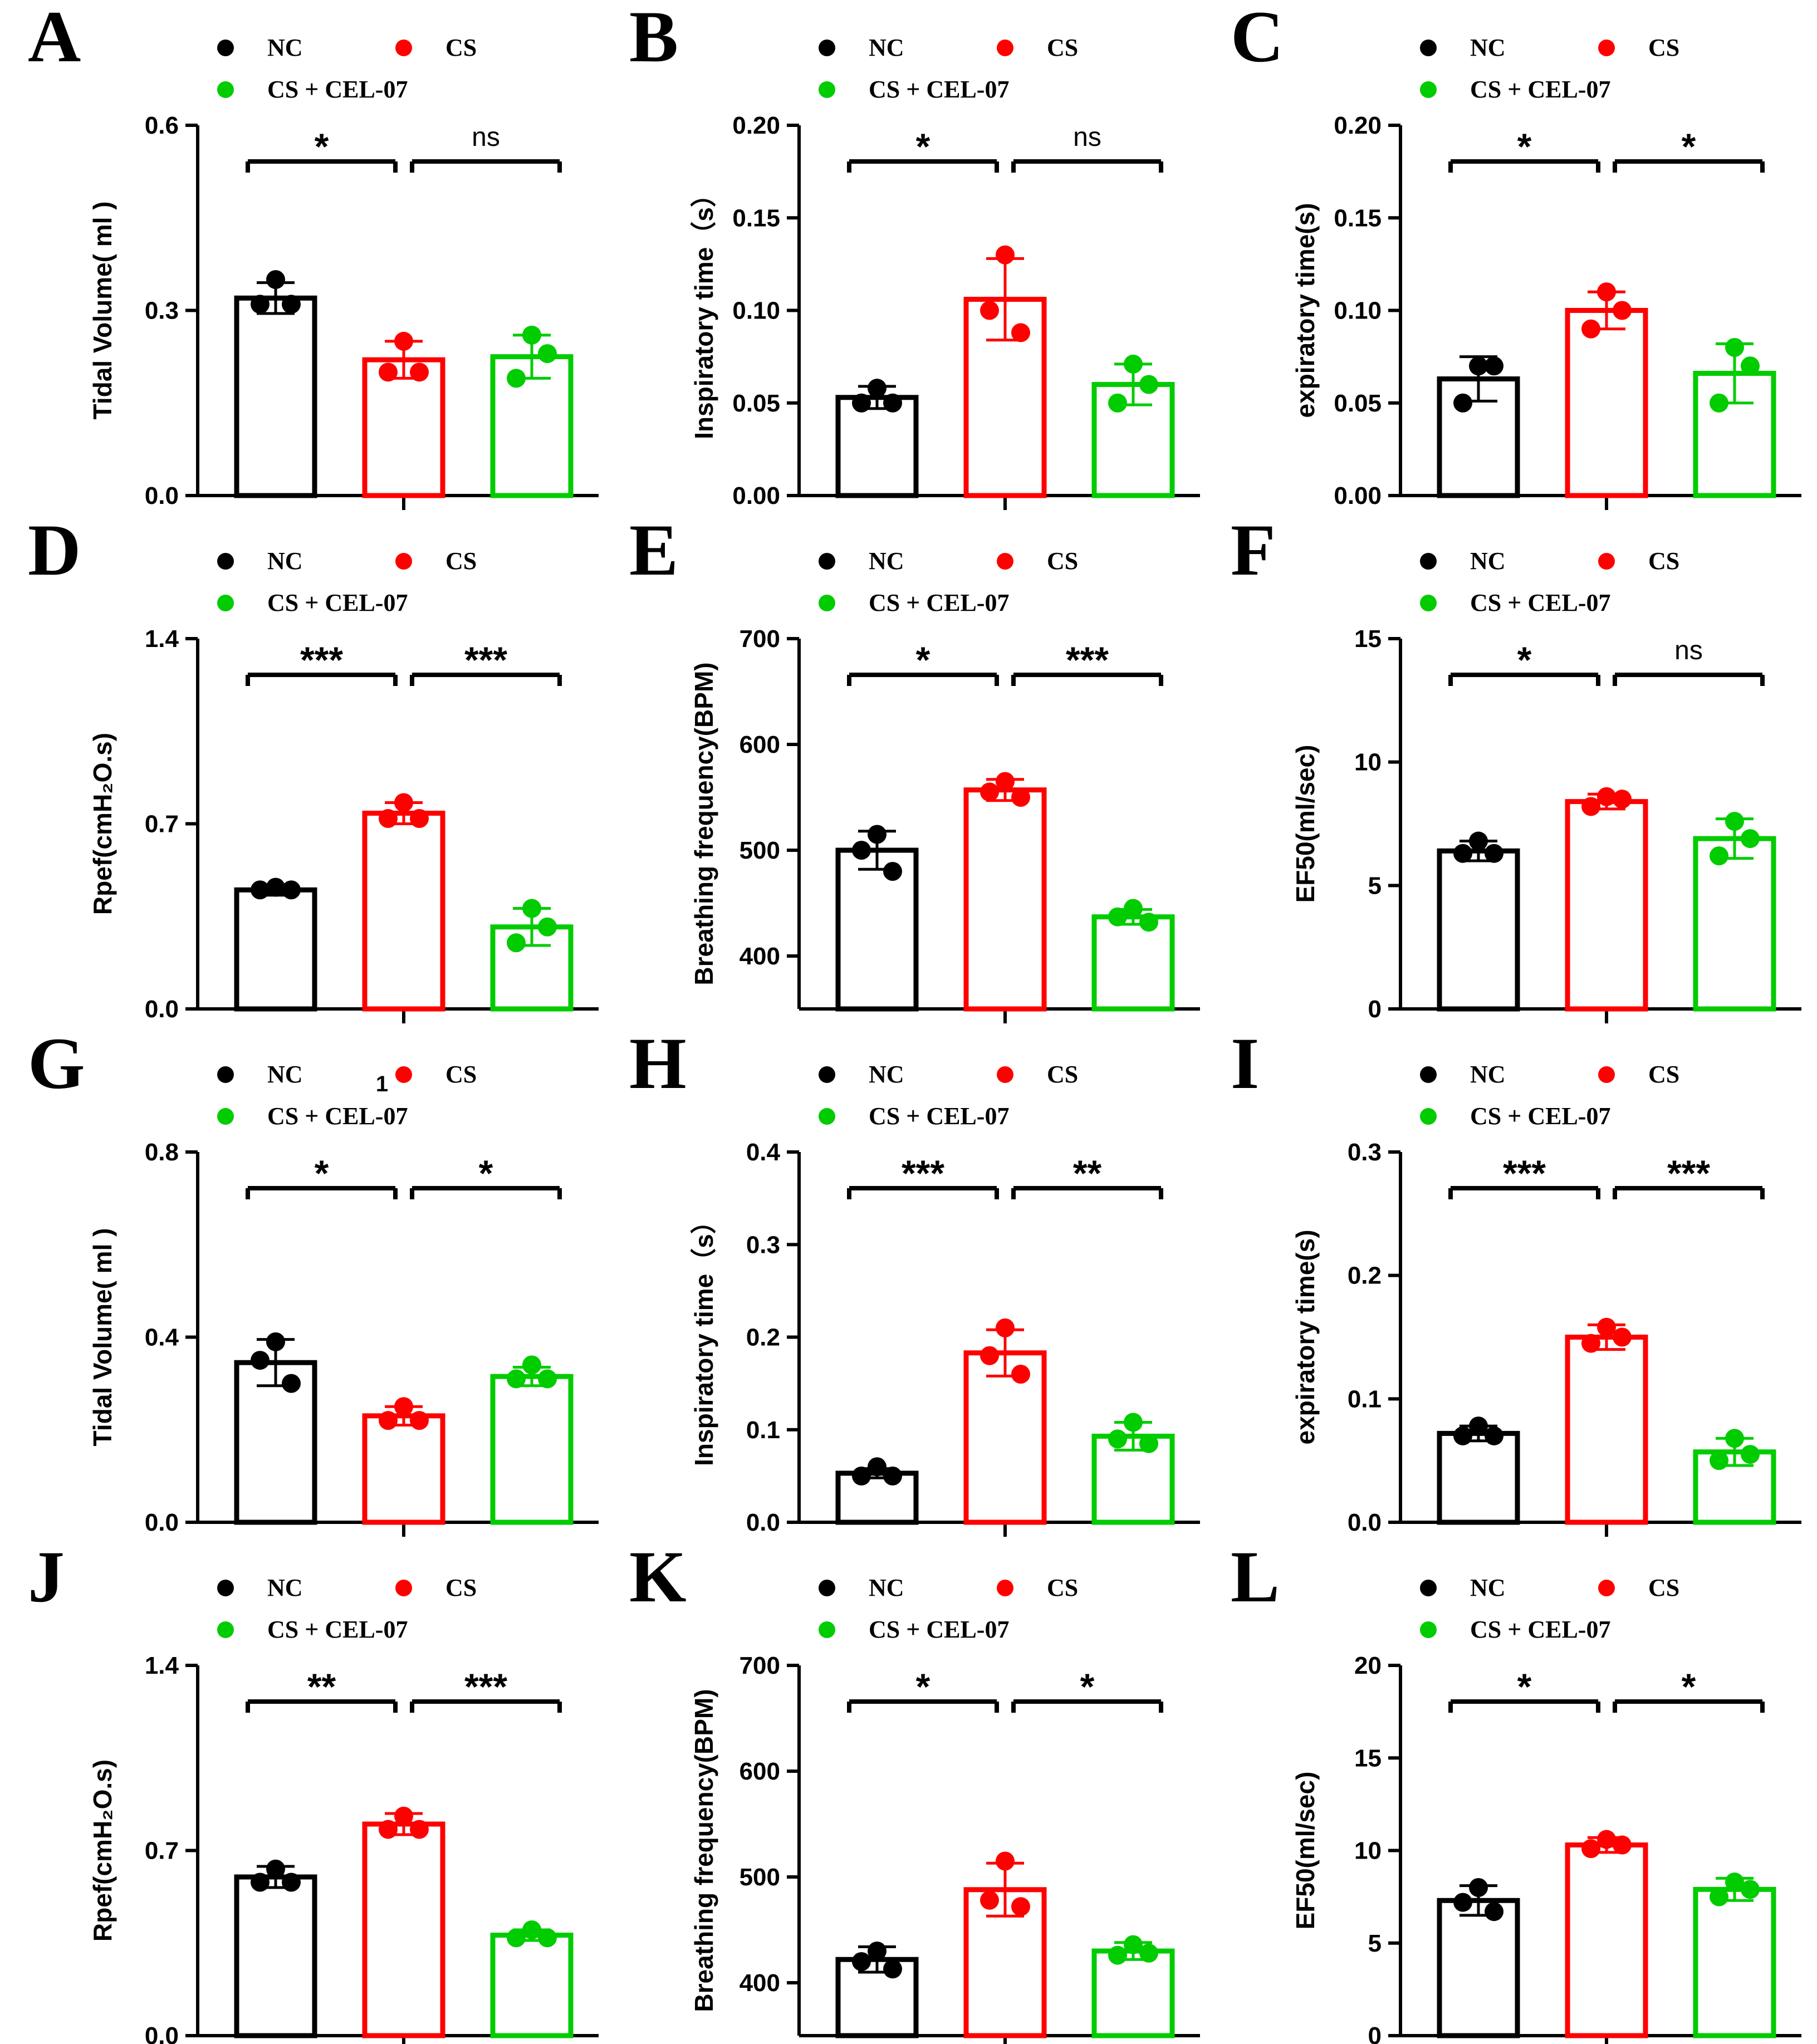  Describe the element at coordinates (102, 1337) in the screenshot. I see `y-axis-label: Tidal Volume( ml )` at that location.